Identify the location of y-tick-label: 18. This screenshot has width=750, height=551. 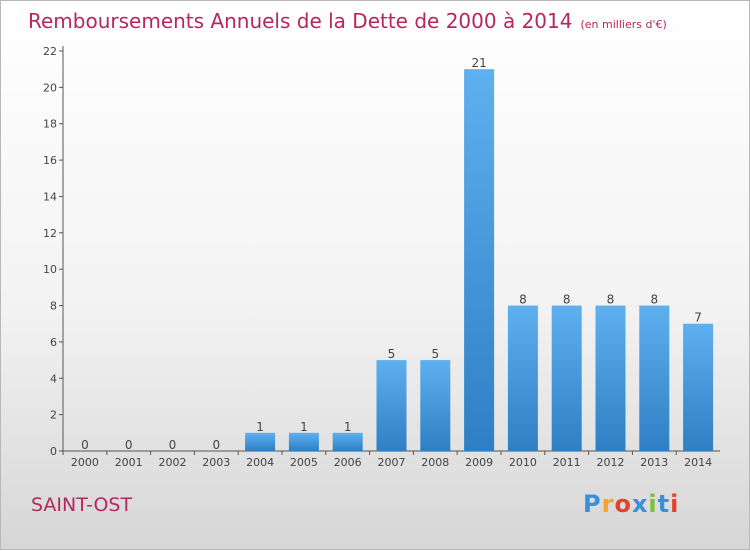
(50, 124).